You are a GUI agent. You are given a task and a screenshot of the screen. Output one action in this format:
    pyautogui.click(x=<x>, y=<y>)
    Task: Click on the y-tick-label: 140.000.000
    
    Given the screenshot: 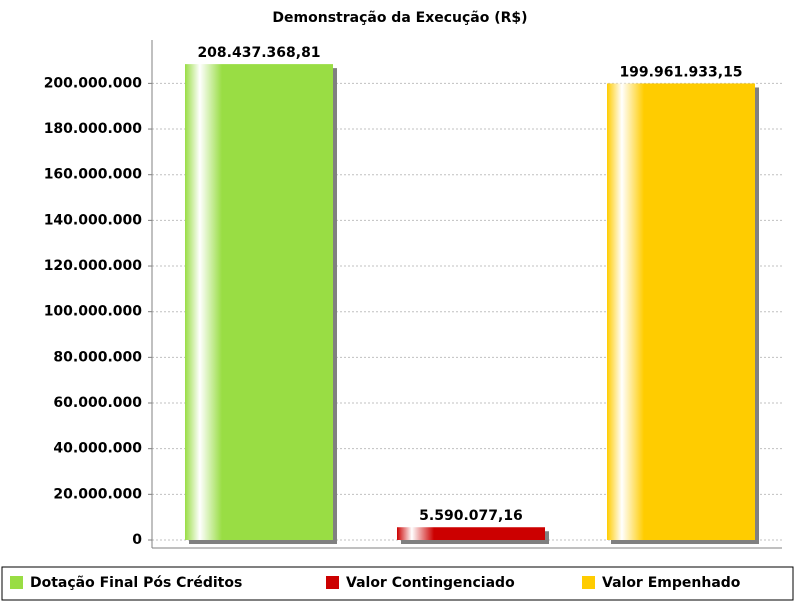 What is the action you would take?
    pyautogui.click(x=93, y=220)
    